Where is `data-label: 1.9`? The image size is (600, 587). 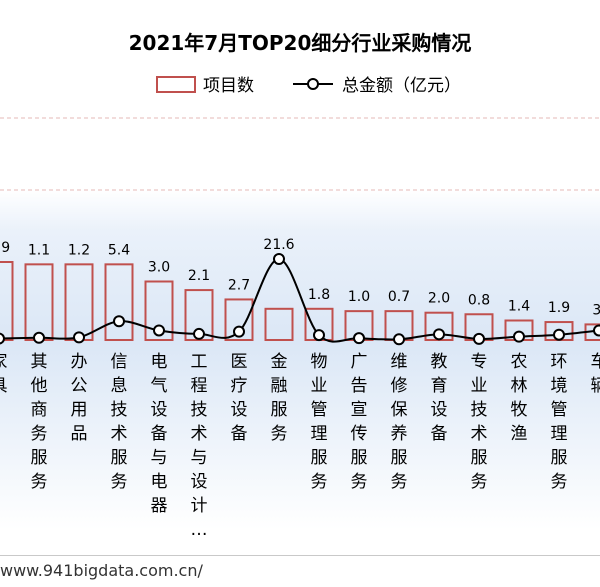 data-label: 1.9 is located at coordinates (559, 308).